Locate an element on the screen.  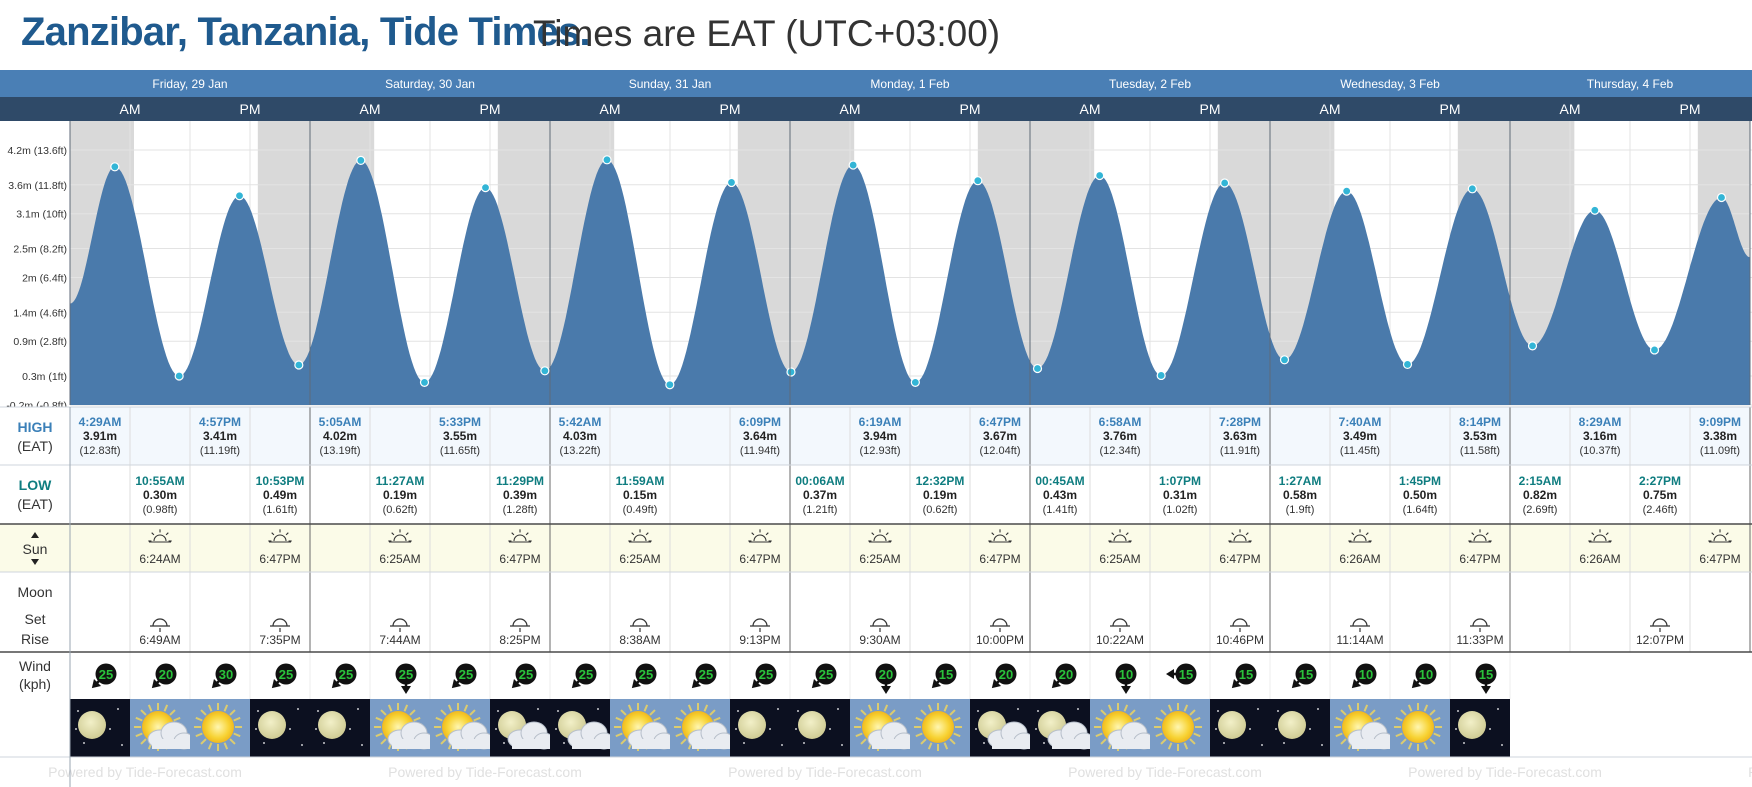
wind-indicator: 20 is located at coordinates (1004, 676).